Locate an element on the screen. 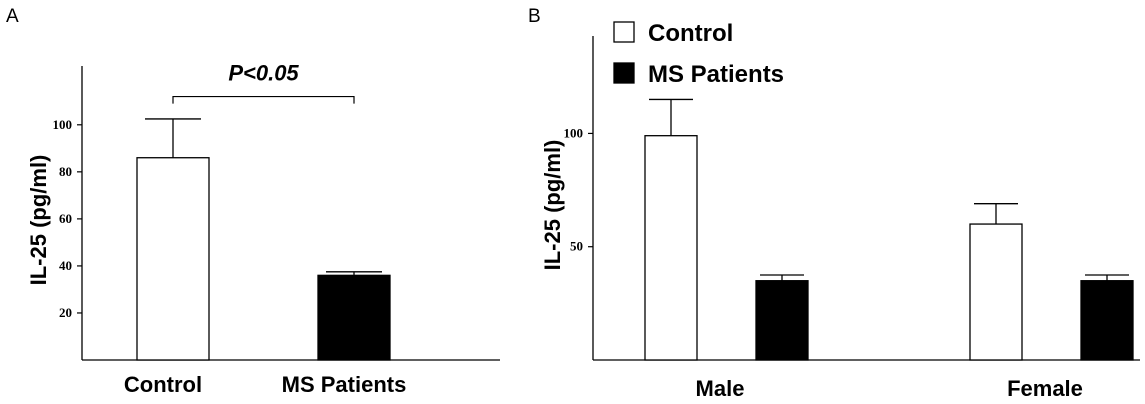 The width and height of the screenshot is (1145, 404). legend-swatch-ms-patients is located at coordinates (624, 73).